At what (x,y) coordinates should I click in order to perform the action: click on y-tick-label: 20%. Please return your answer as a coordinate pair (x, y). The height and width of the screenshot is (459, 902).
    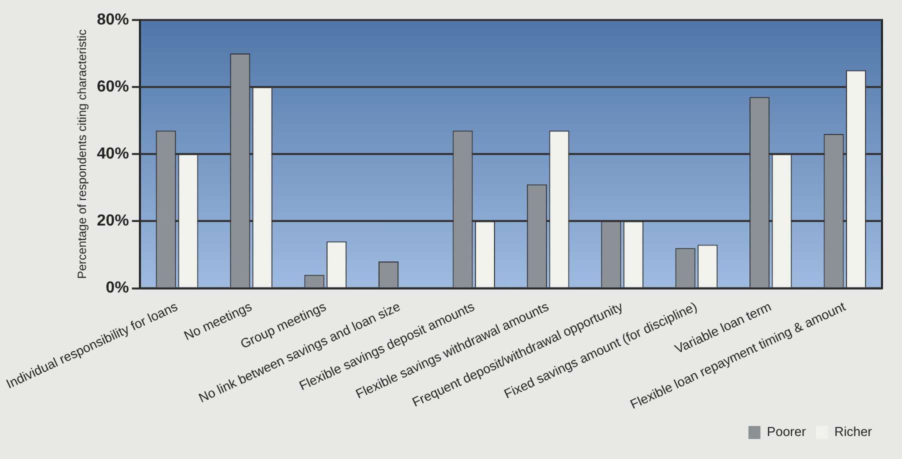
    Looking at the image, I should click on (112, 221).